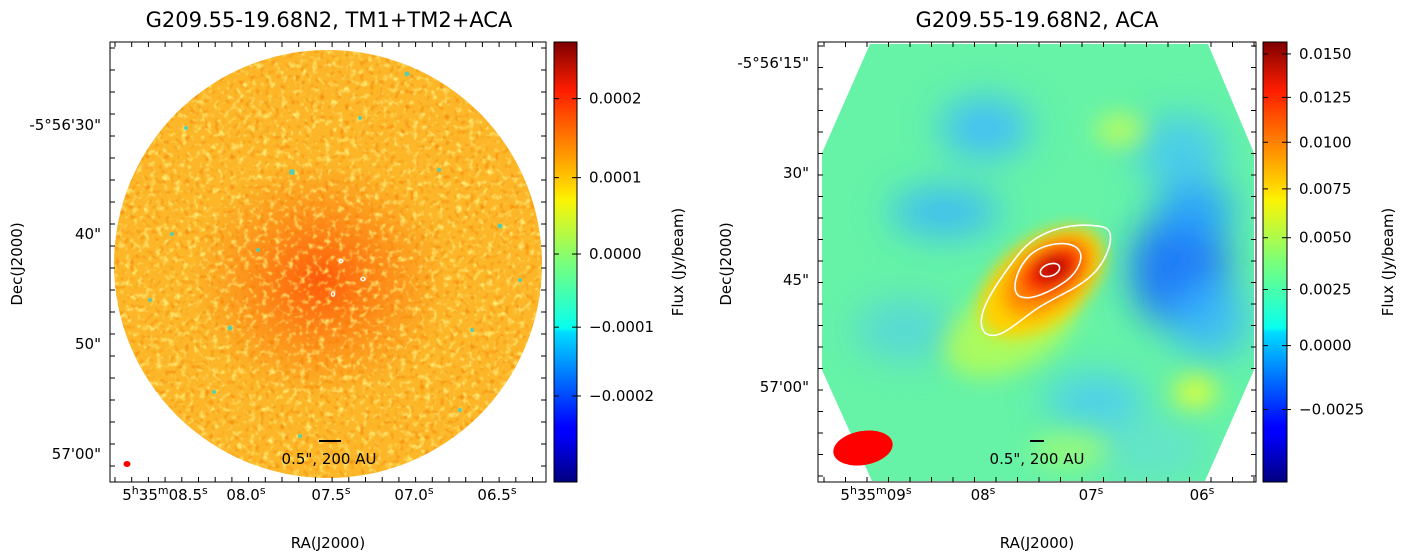 The image size is (1408, 554). What do you see at coordinates (17, 263) in the screenshot?
I see `panel-1-y-axis-label: Dec(J2000)` at bounding box center [17, 263].